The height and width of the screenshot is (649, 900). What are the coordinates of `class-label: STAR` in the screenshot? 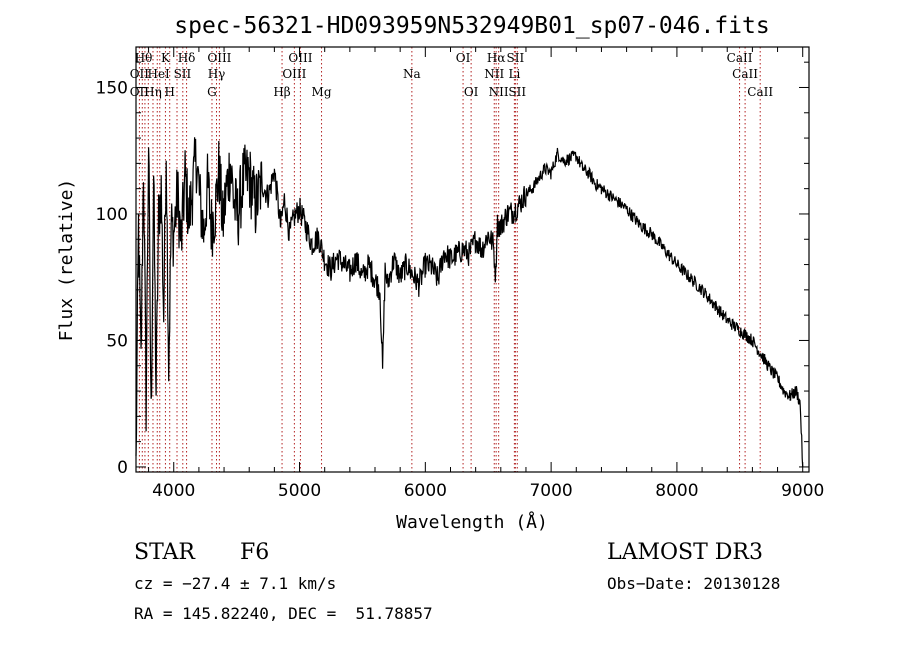 It's located at (164, 552).